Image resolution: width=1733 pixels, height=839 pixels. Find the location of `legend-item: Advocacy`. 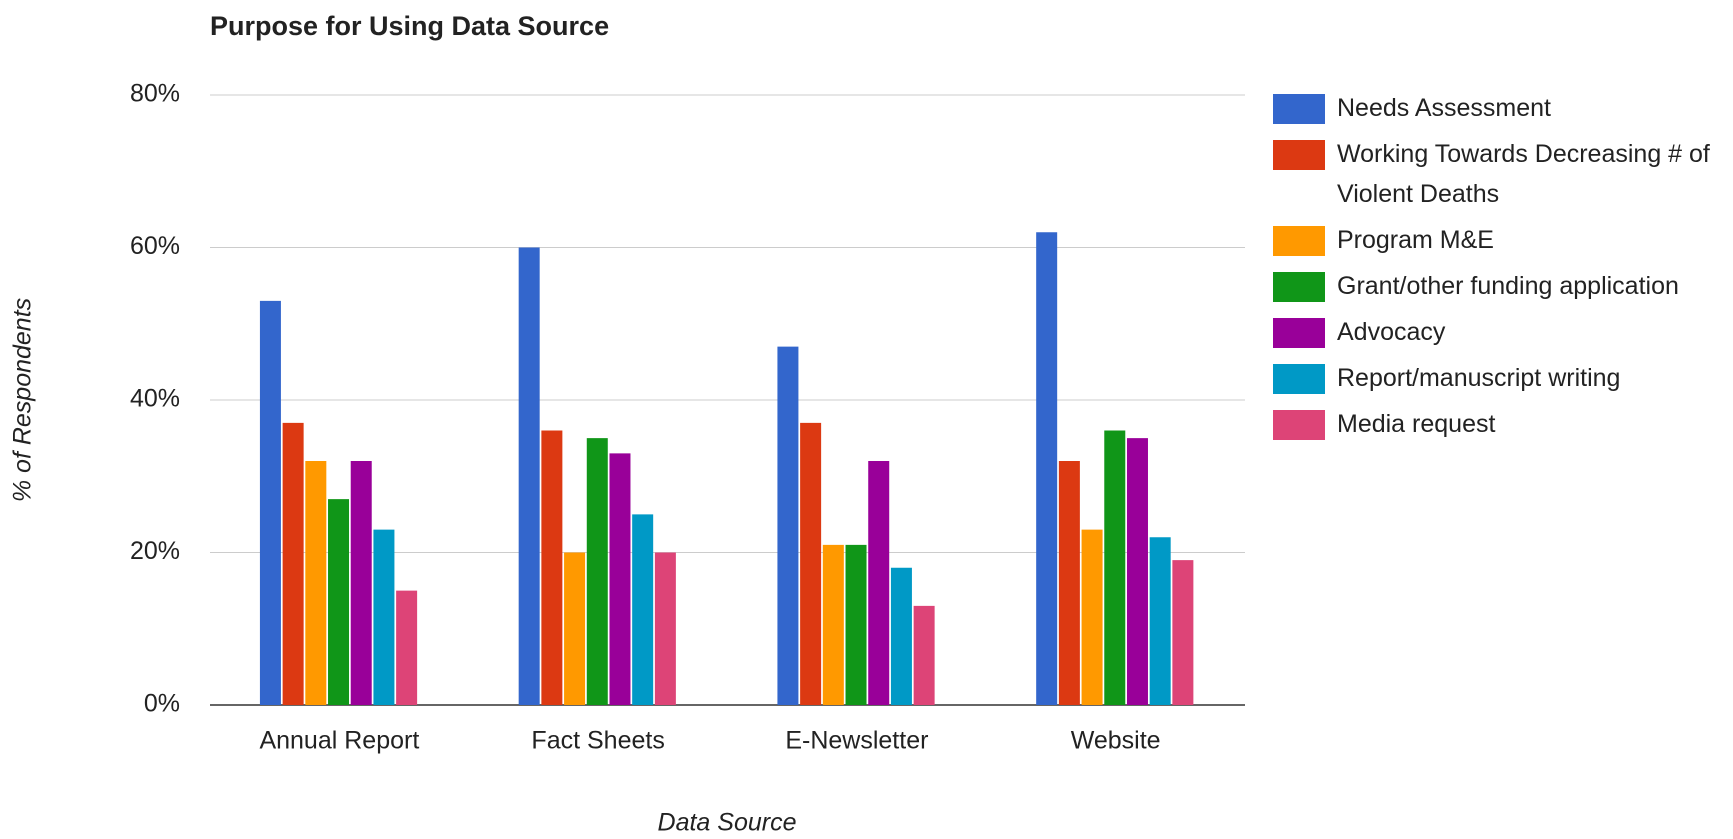

legend-item: Advocacy is located at coordinates (1498, 334).